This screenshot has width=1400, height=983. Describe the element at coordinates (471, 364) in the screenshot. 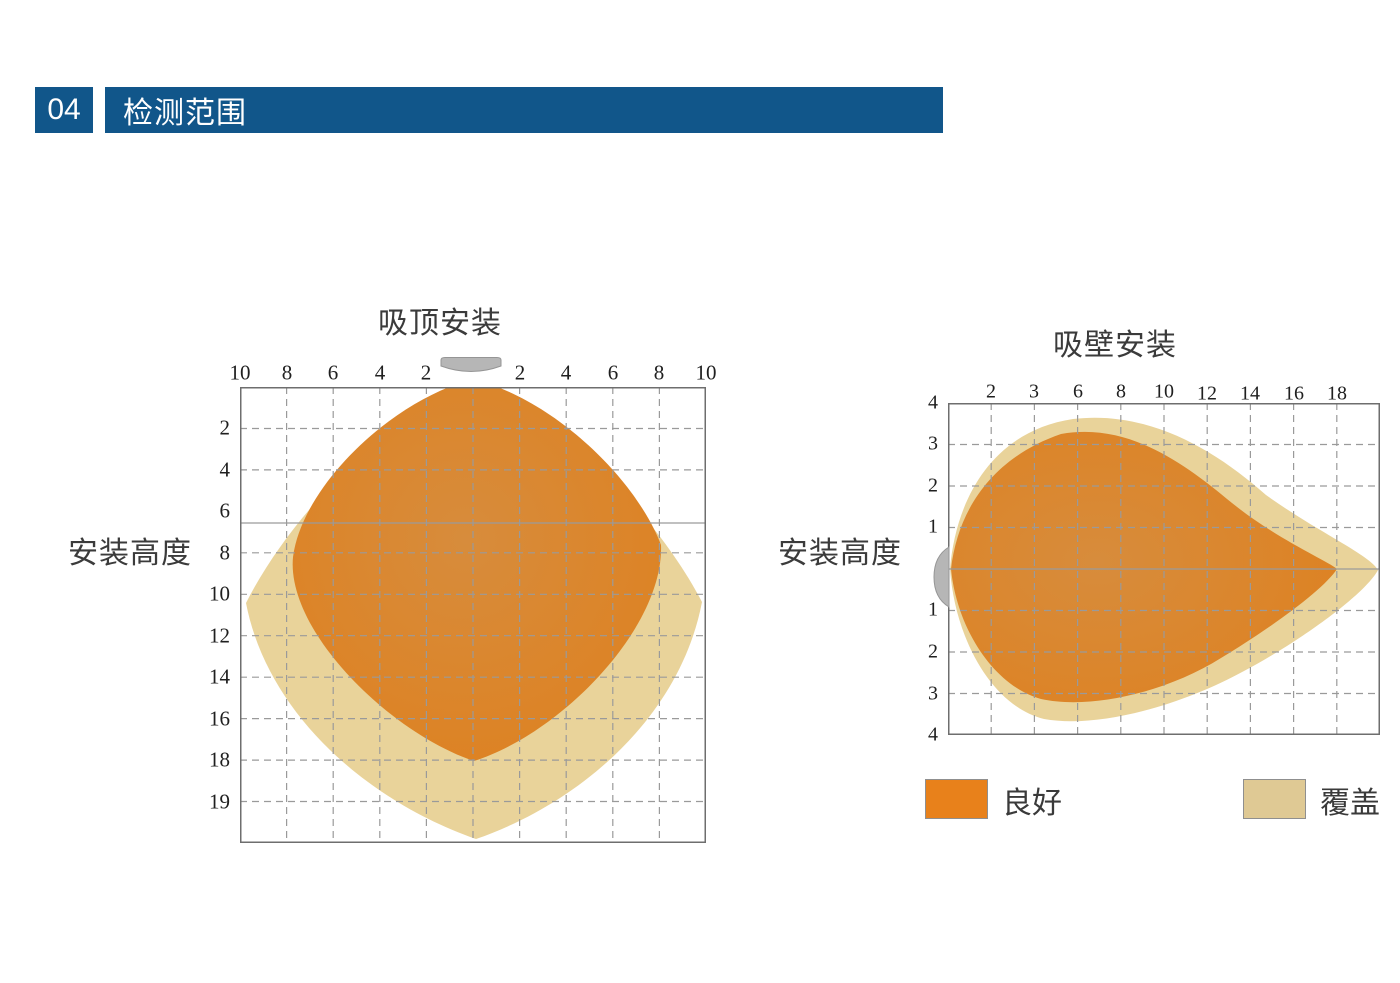

I see `ceiling-sensor-icon` at that location.